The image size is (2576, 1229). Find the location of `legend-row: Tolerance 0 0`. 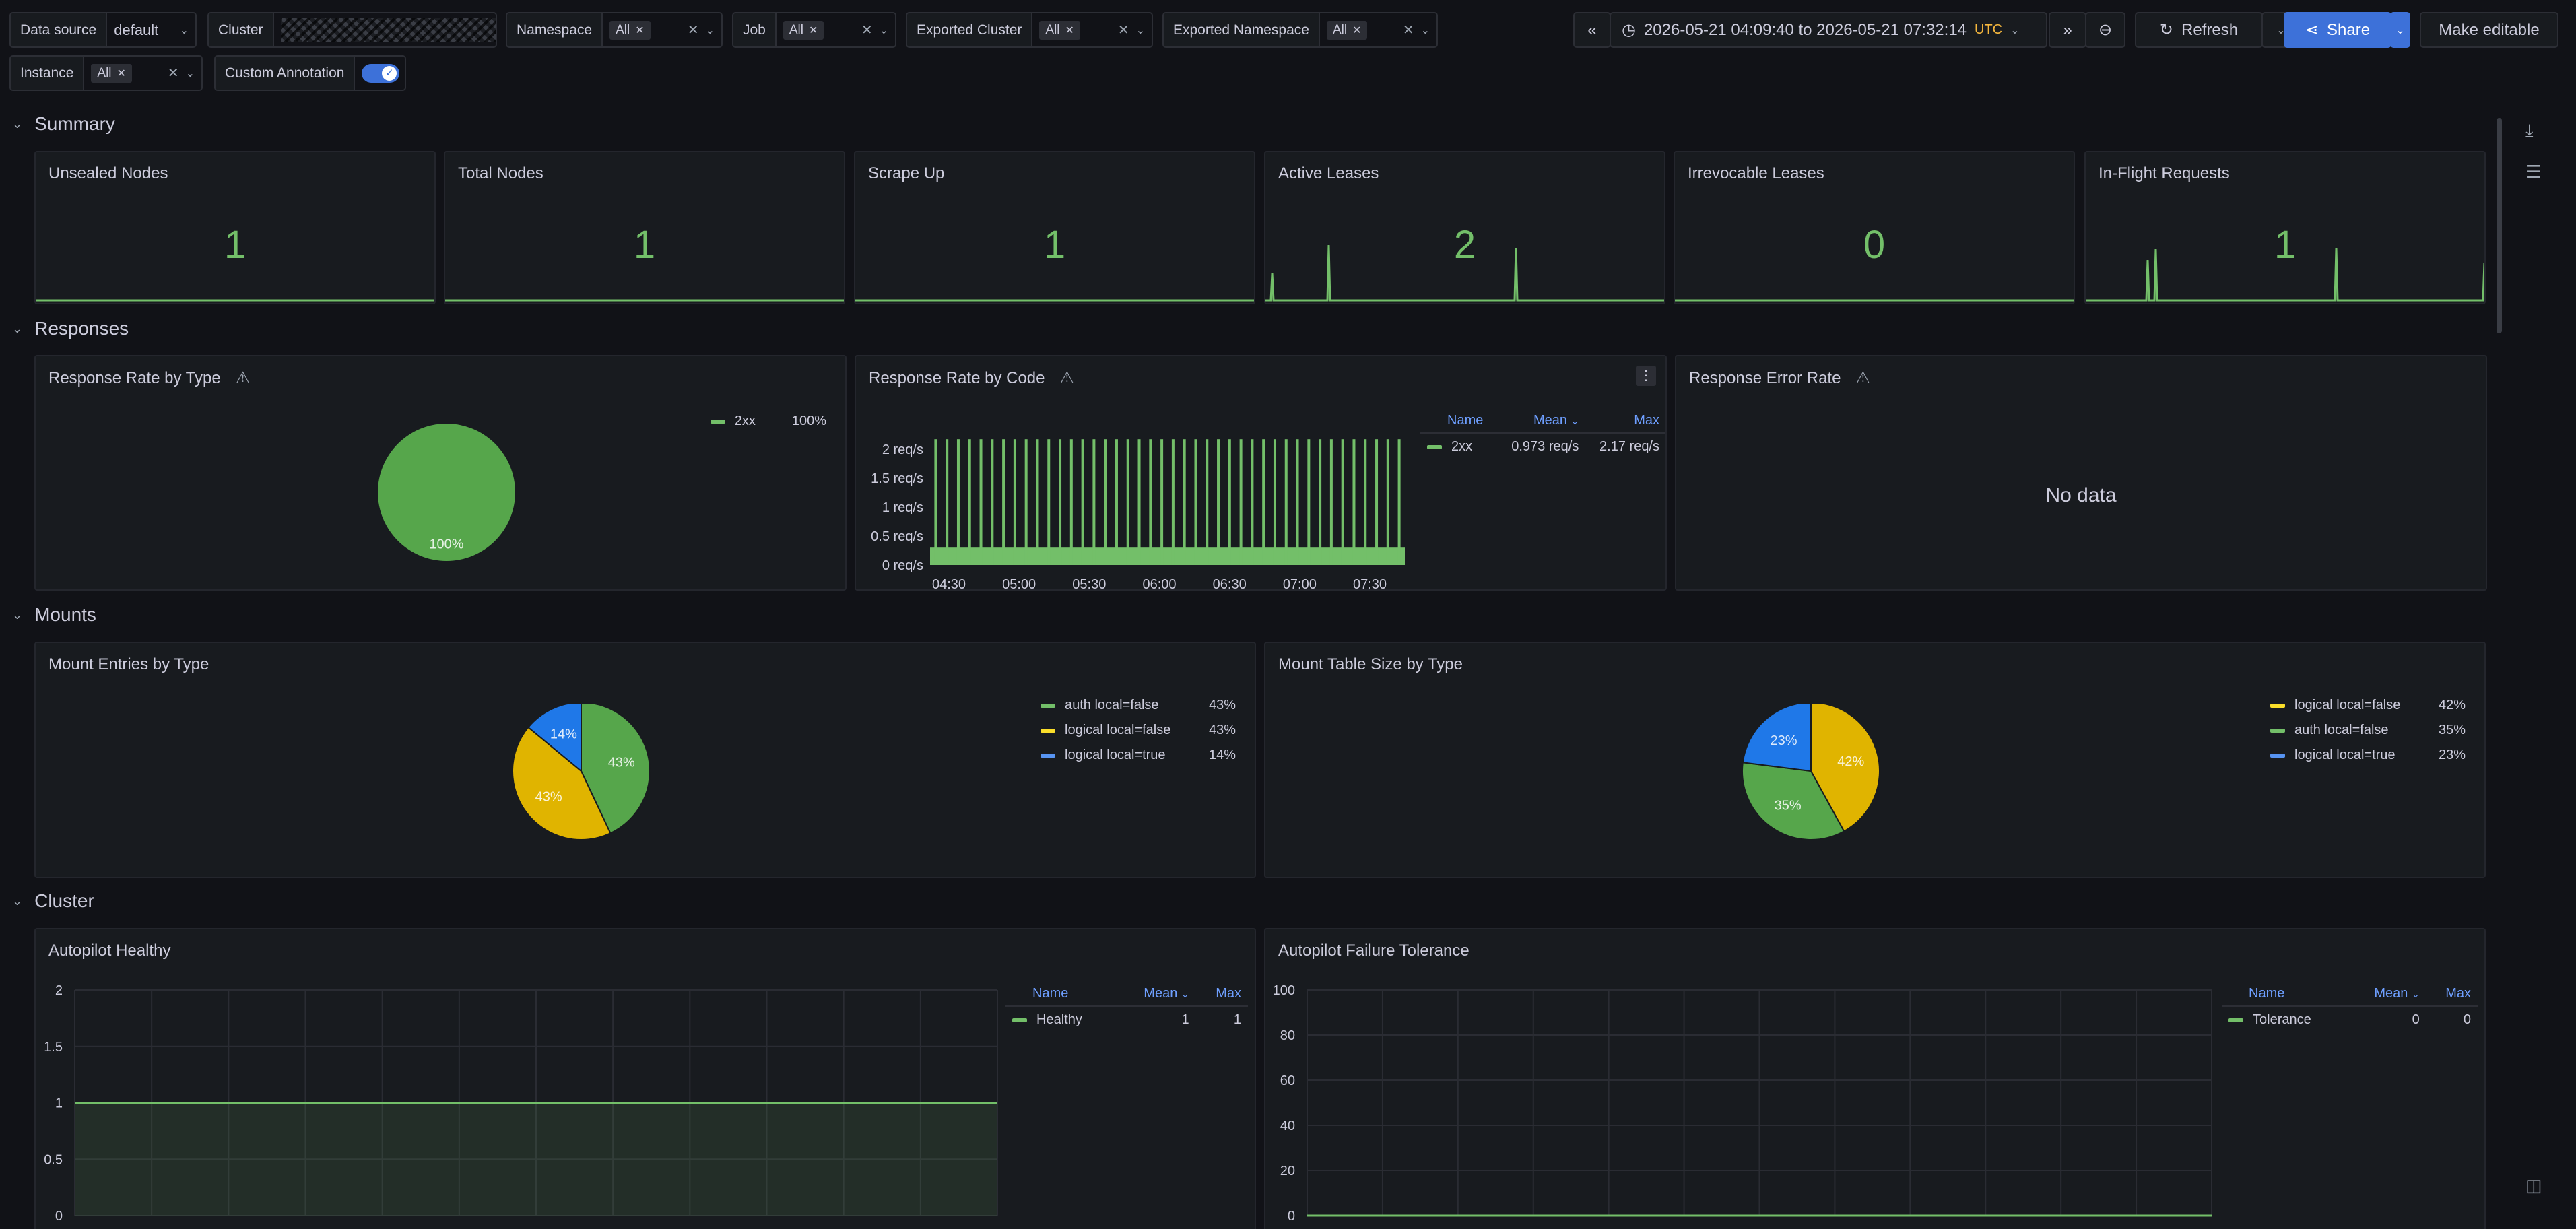

legend-row: Tolerance 0 0 is located at coordinates (2350, 1020).